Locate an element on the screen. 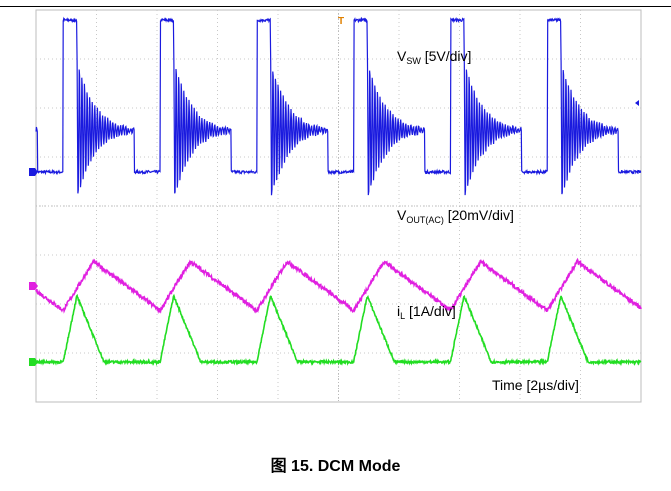 Image resolution: width=671 pixels, height=491 pixels. il-label: iL [1A/div] is located at coordinates (426, 312).